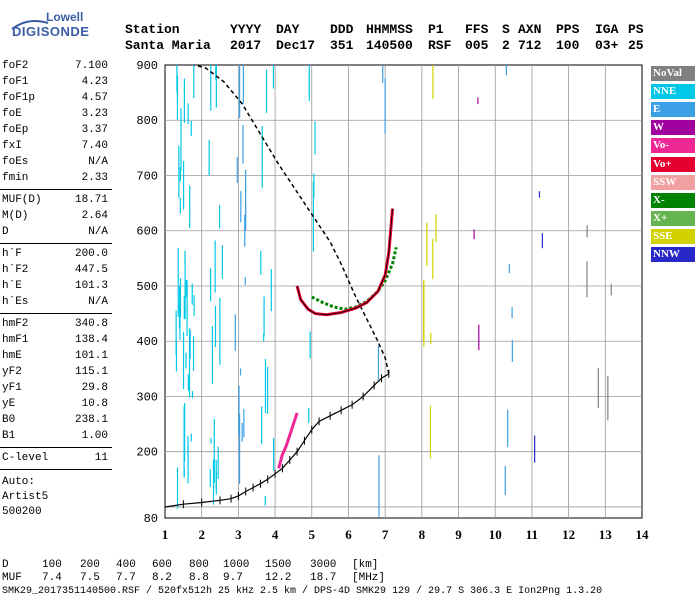 The height and width of the screenshot is (600, 700). Describe the element at coordinates (55, 390) in the screenshot. I see `param-row: yF1 29.8` at that location.